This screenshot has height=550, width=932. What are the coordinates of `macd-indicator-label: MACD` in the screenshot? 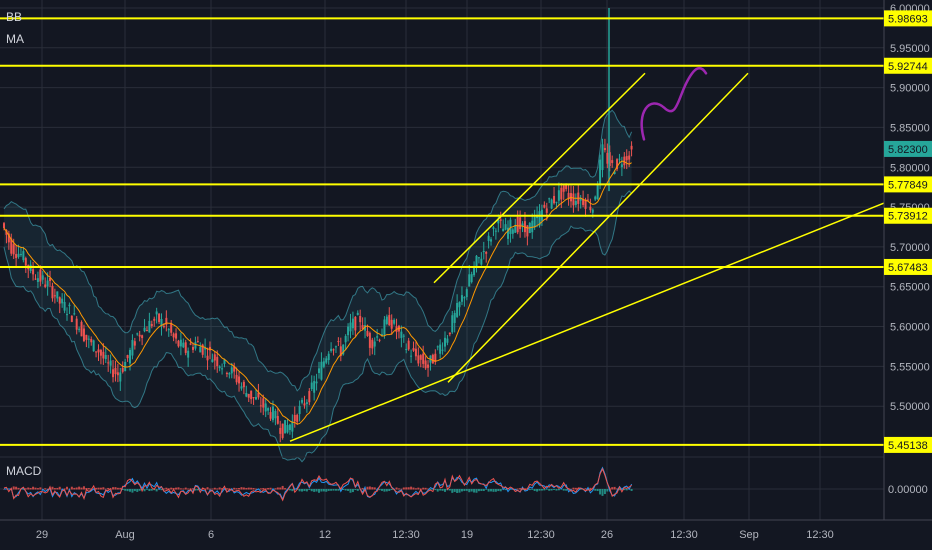 It's located at (24, 471).